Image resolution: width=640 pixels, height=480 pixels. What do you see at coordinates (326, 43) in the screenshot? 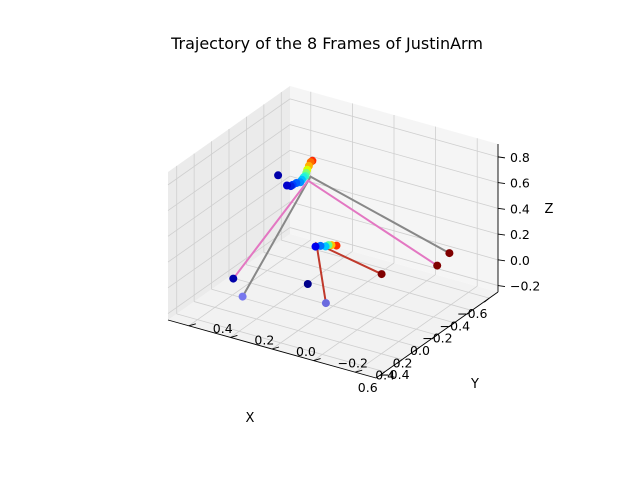
I see `chart-title: Trajectory of the 8 Frames of JustinArm` at bounding box center [326, 43].